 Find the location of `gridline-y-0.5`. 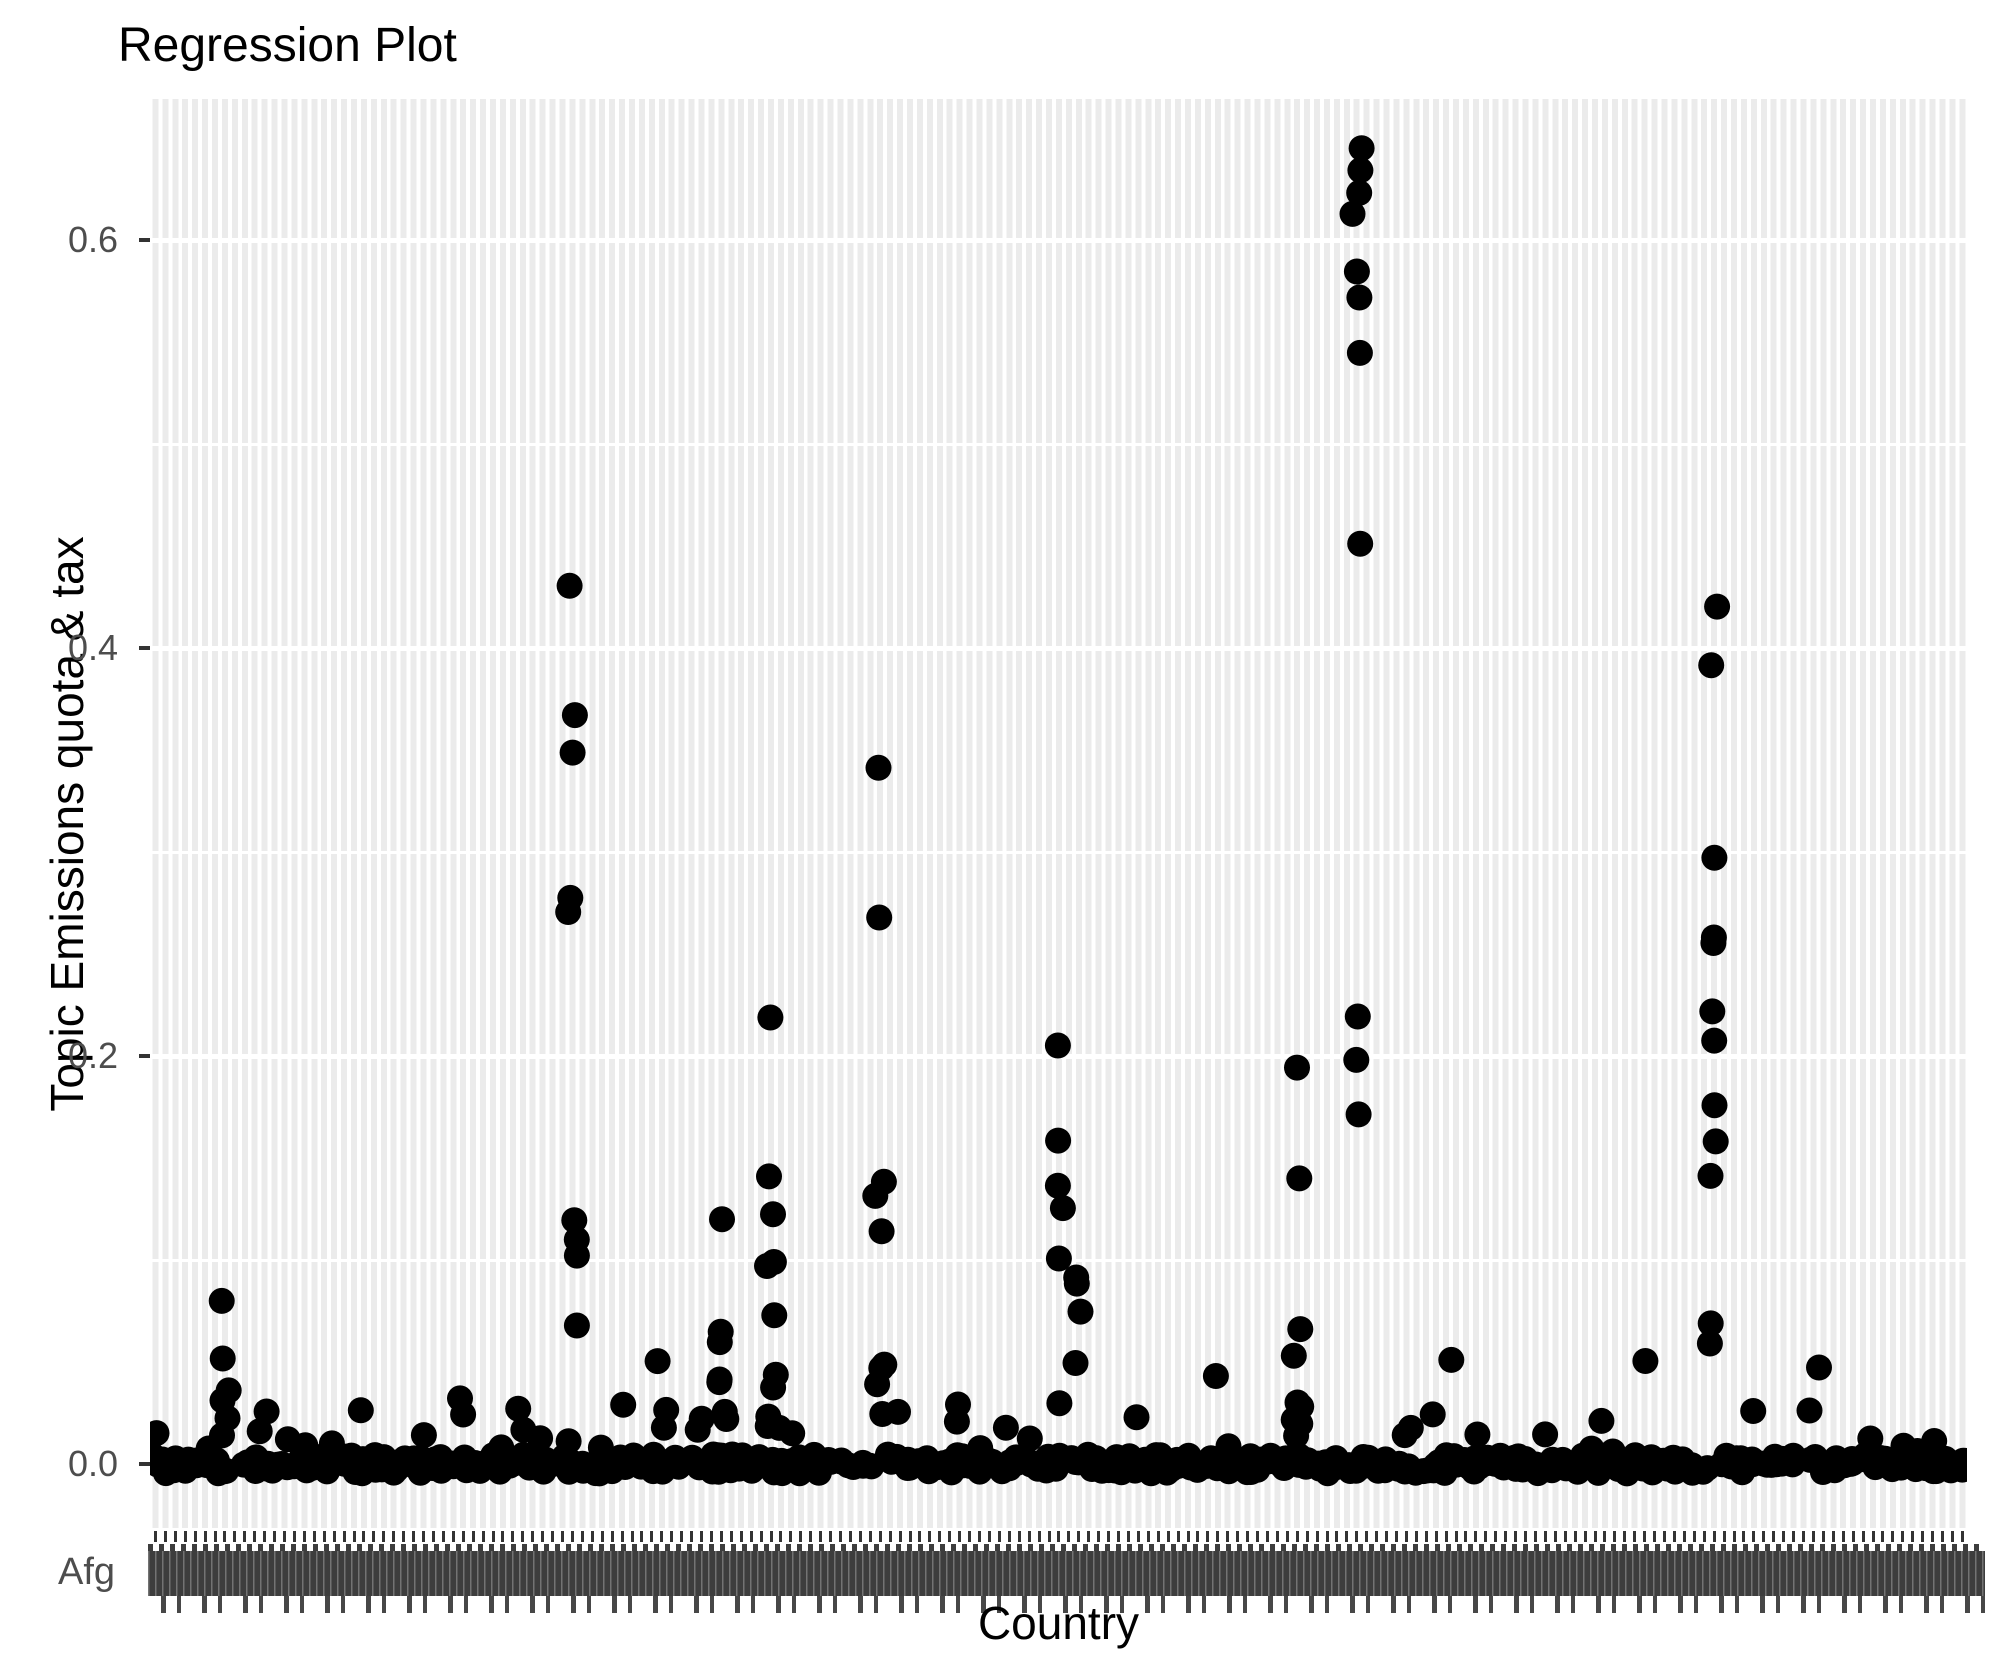

gridline-y-0.5 is located at coordinates (1058, 444).